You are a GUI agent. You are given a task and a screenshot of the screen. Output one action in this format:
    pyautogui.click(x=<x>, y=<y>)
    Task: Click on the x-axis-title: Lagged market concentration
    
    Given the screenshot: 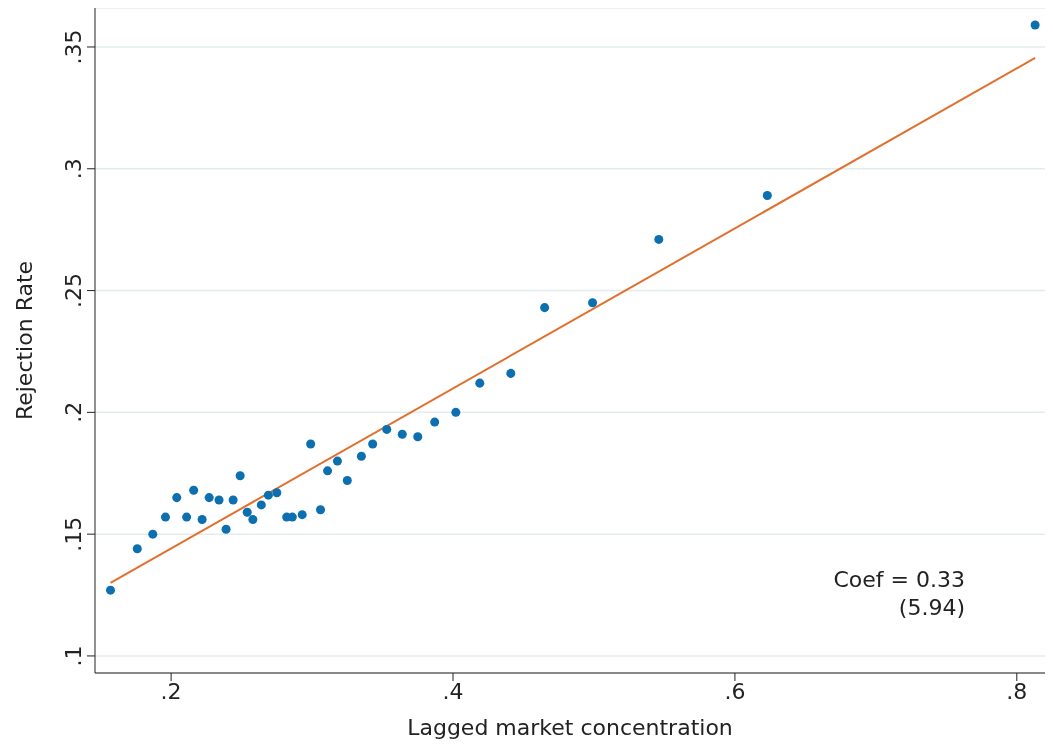 What is the action you would take?
    pyautogui.click(x=570, y=727)
    